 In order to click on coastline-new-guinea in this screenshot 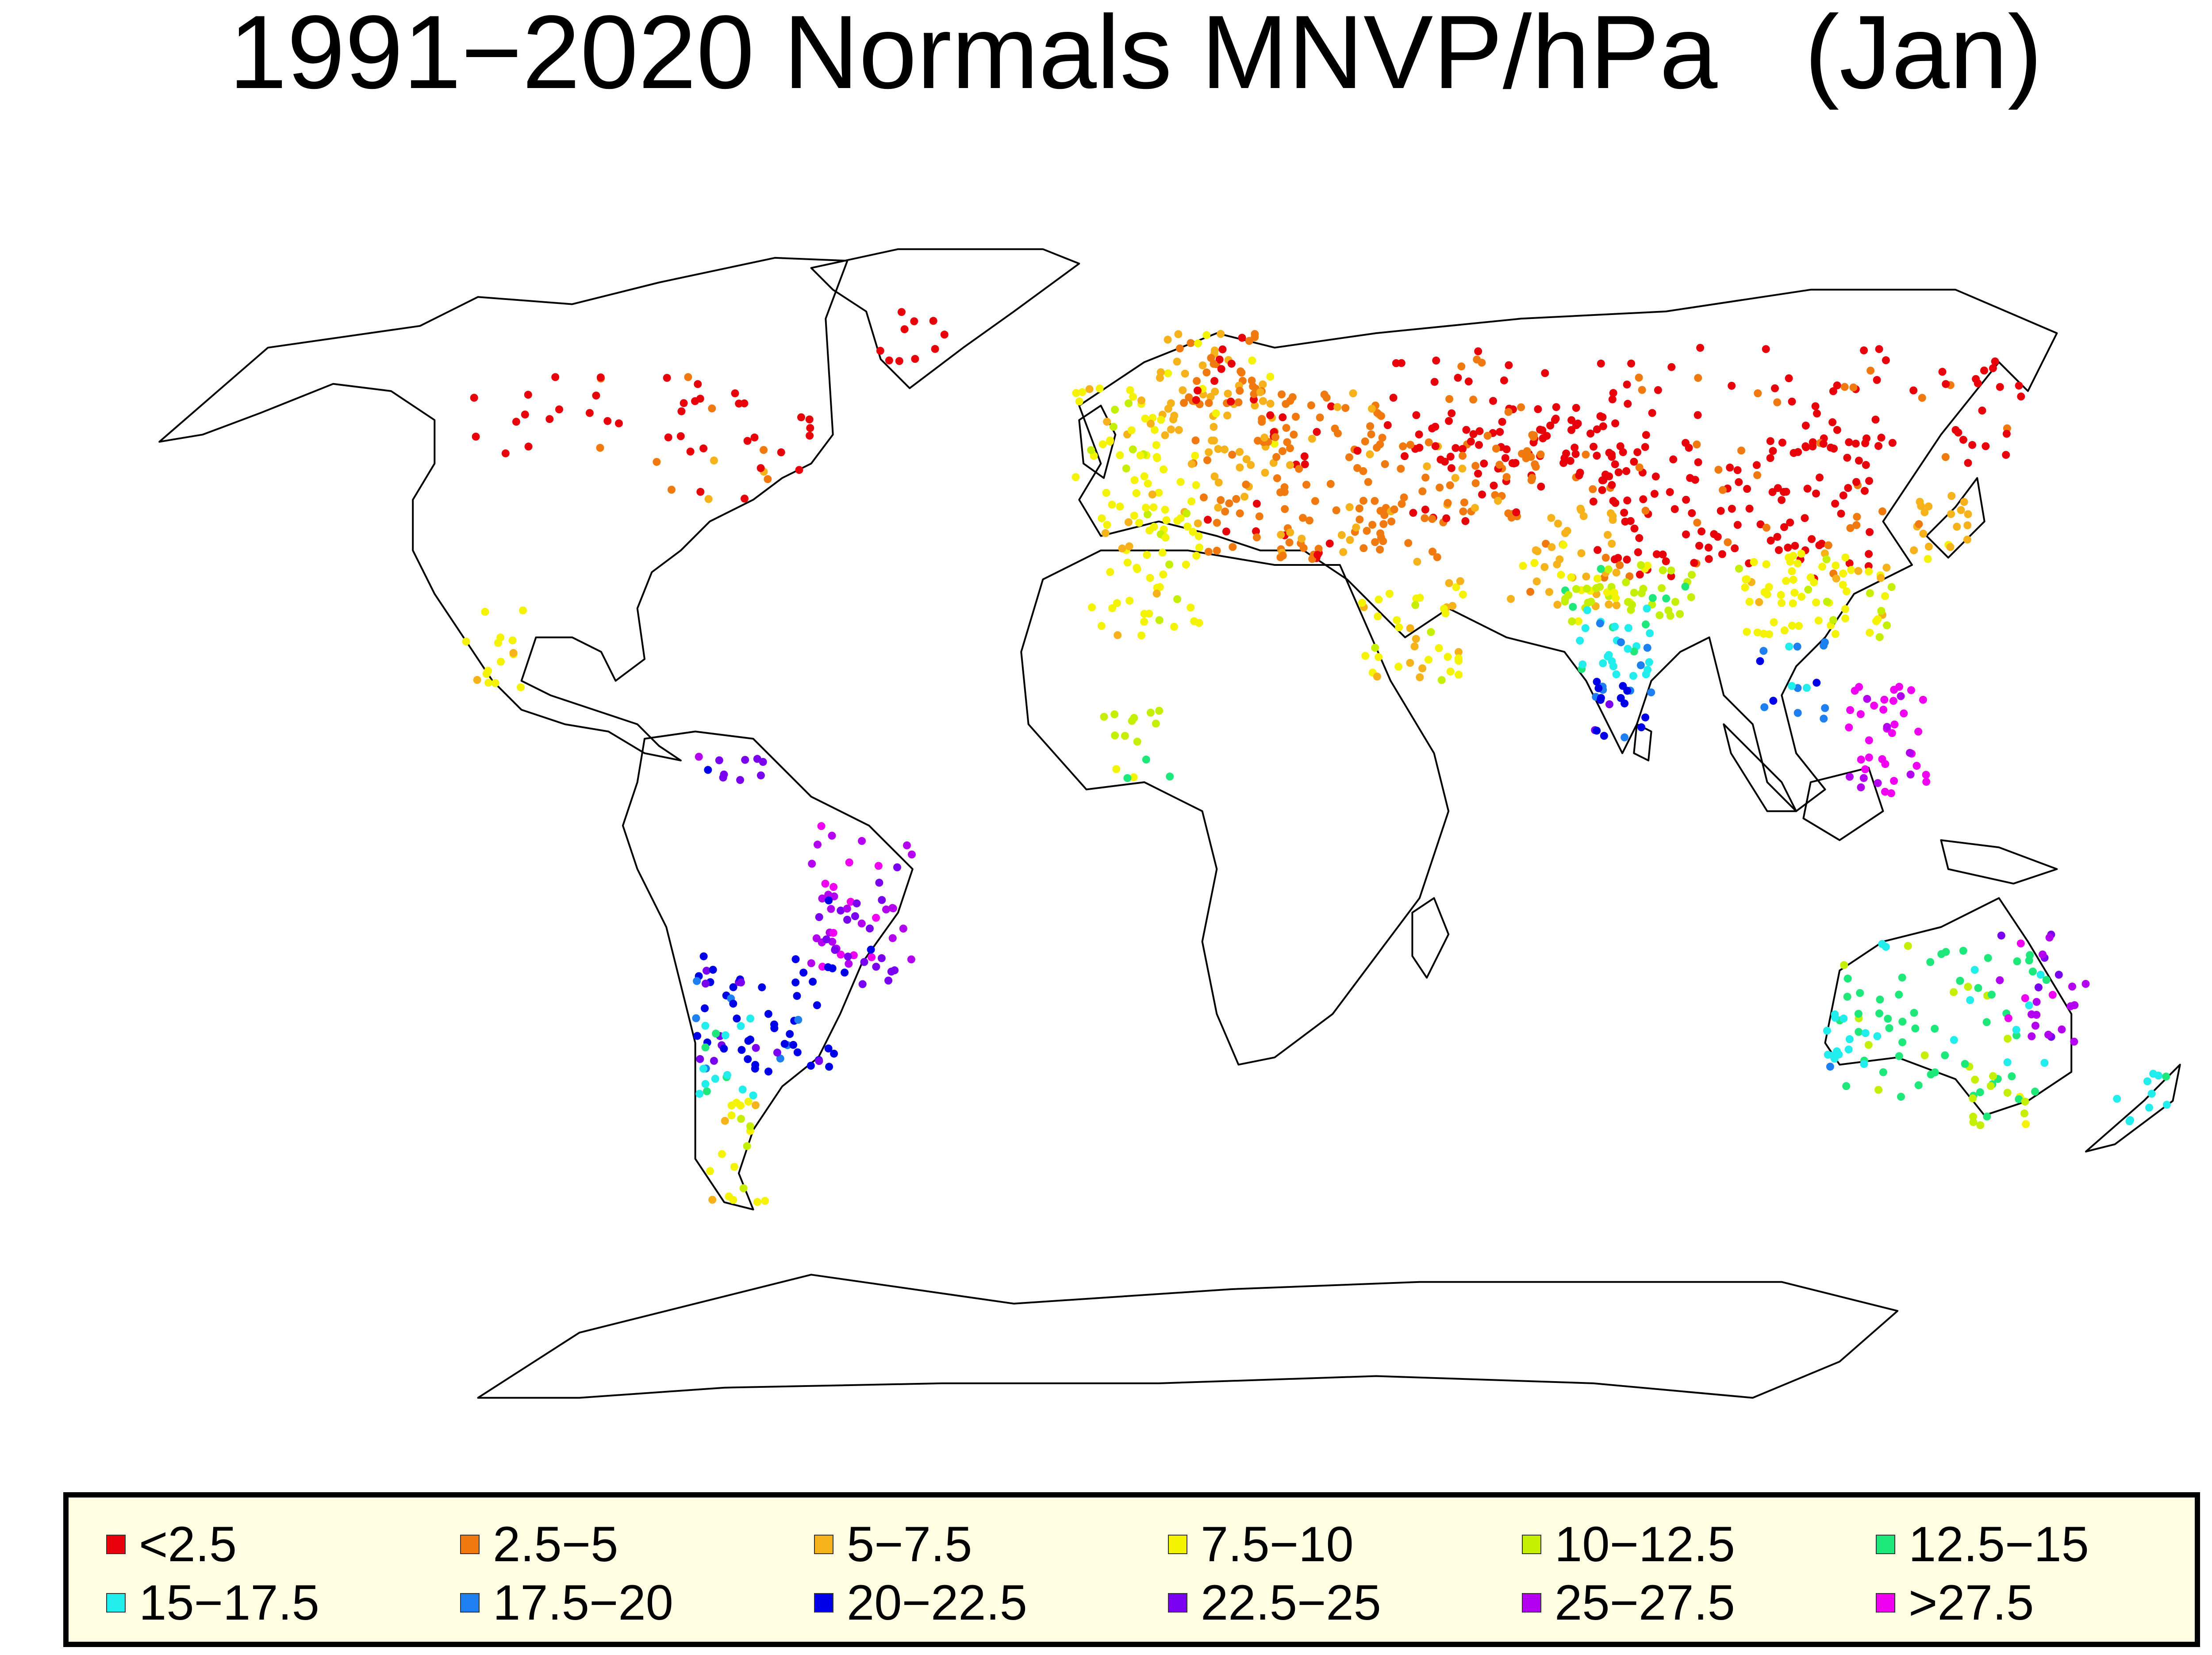, I will do `click(1999, 862)`.